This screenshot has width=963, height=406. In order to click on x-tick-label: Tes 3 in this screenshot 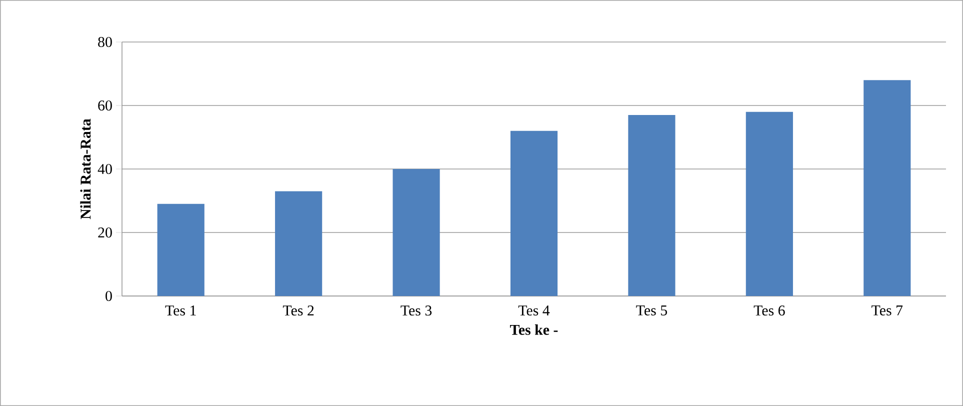, I will do `click(416, 311)`.